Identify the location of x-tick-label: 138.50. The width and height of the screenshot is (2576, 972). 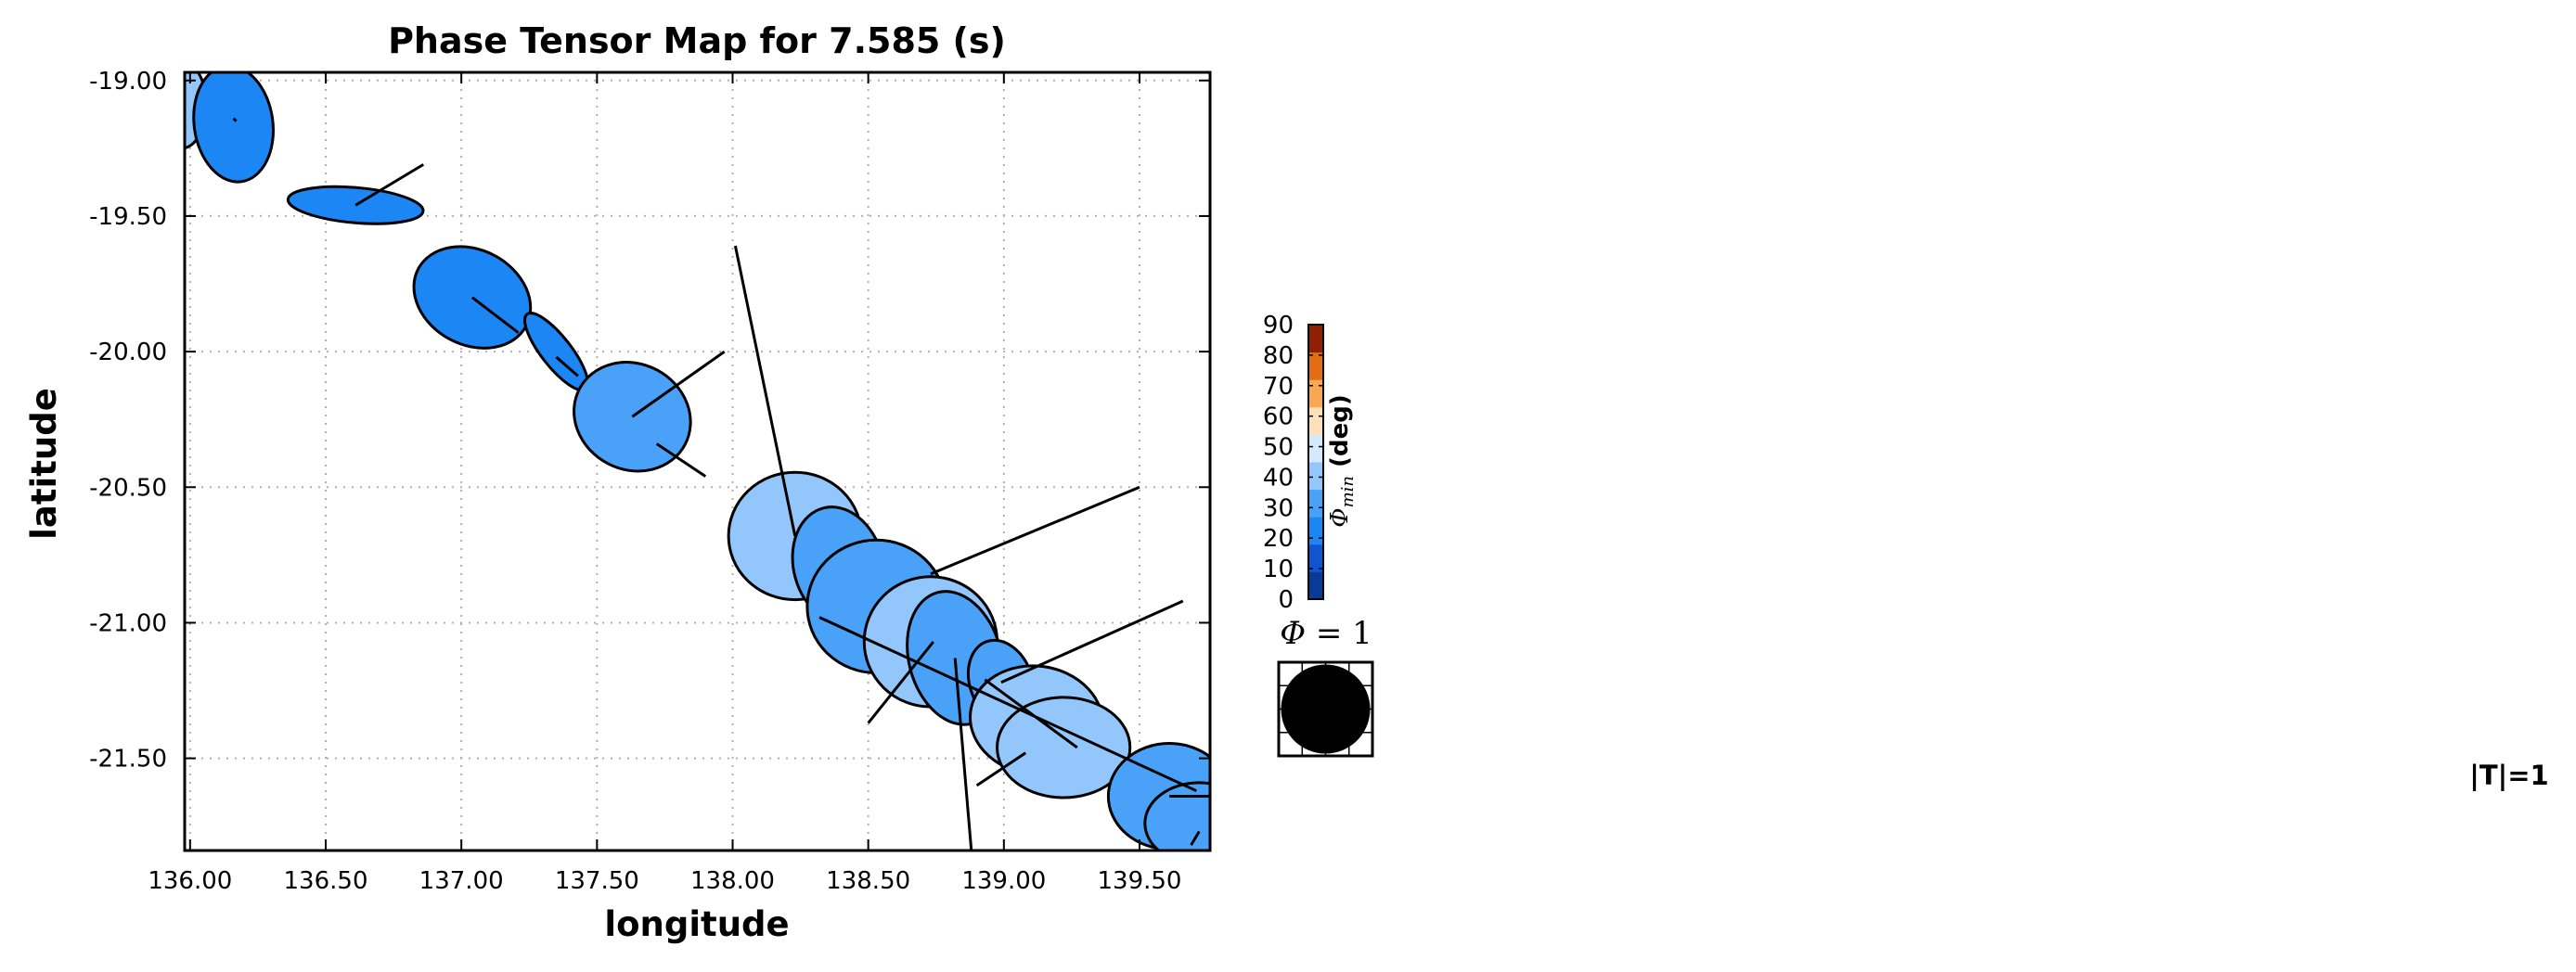
(868, 881).